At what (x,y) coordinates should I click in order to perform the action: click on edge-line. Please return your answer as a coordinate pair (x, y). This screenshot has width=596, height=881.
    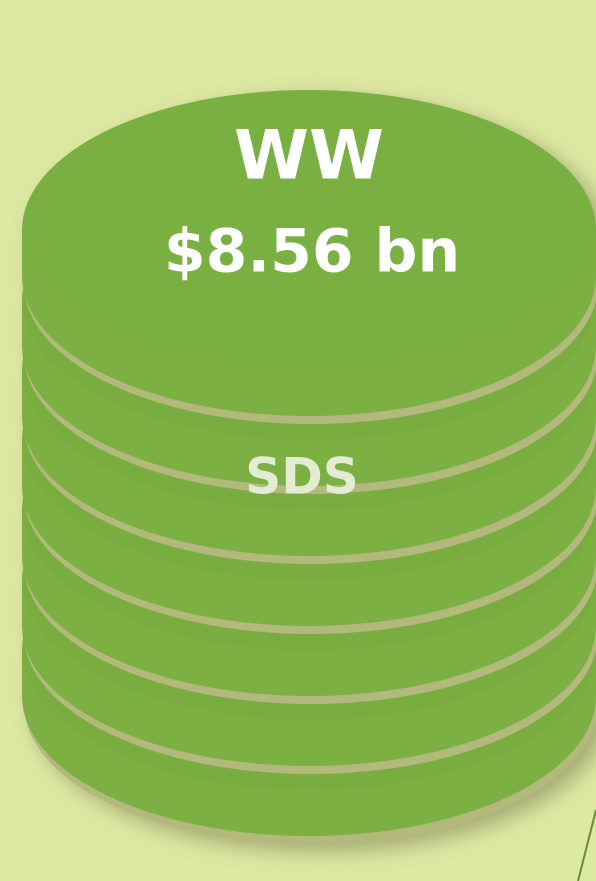
    Looking at the image, I should click on (586, 845).